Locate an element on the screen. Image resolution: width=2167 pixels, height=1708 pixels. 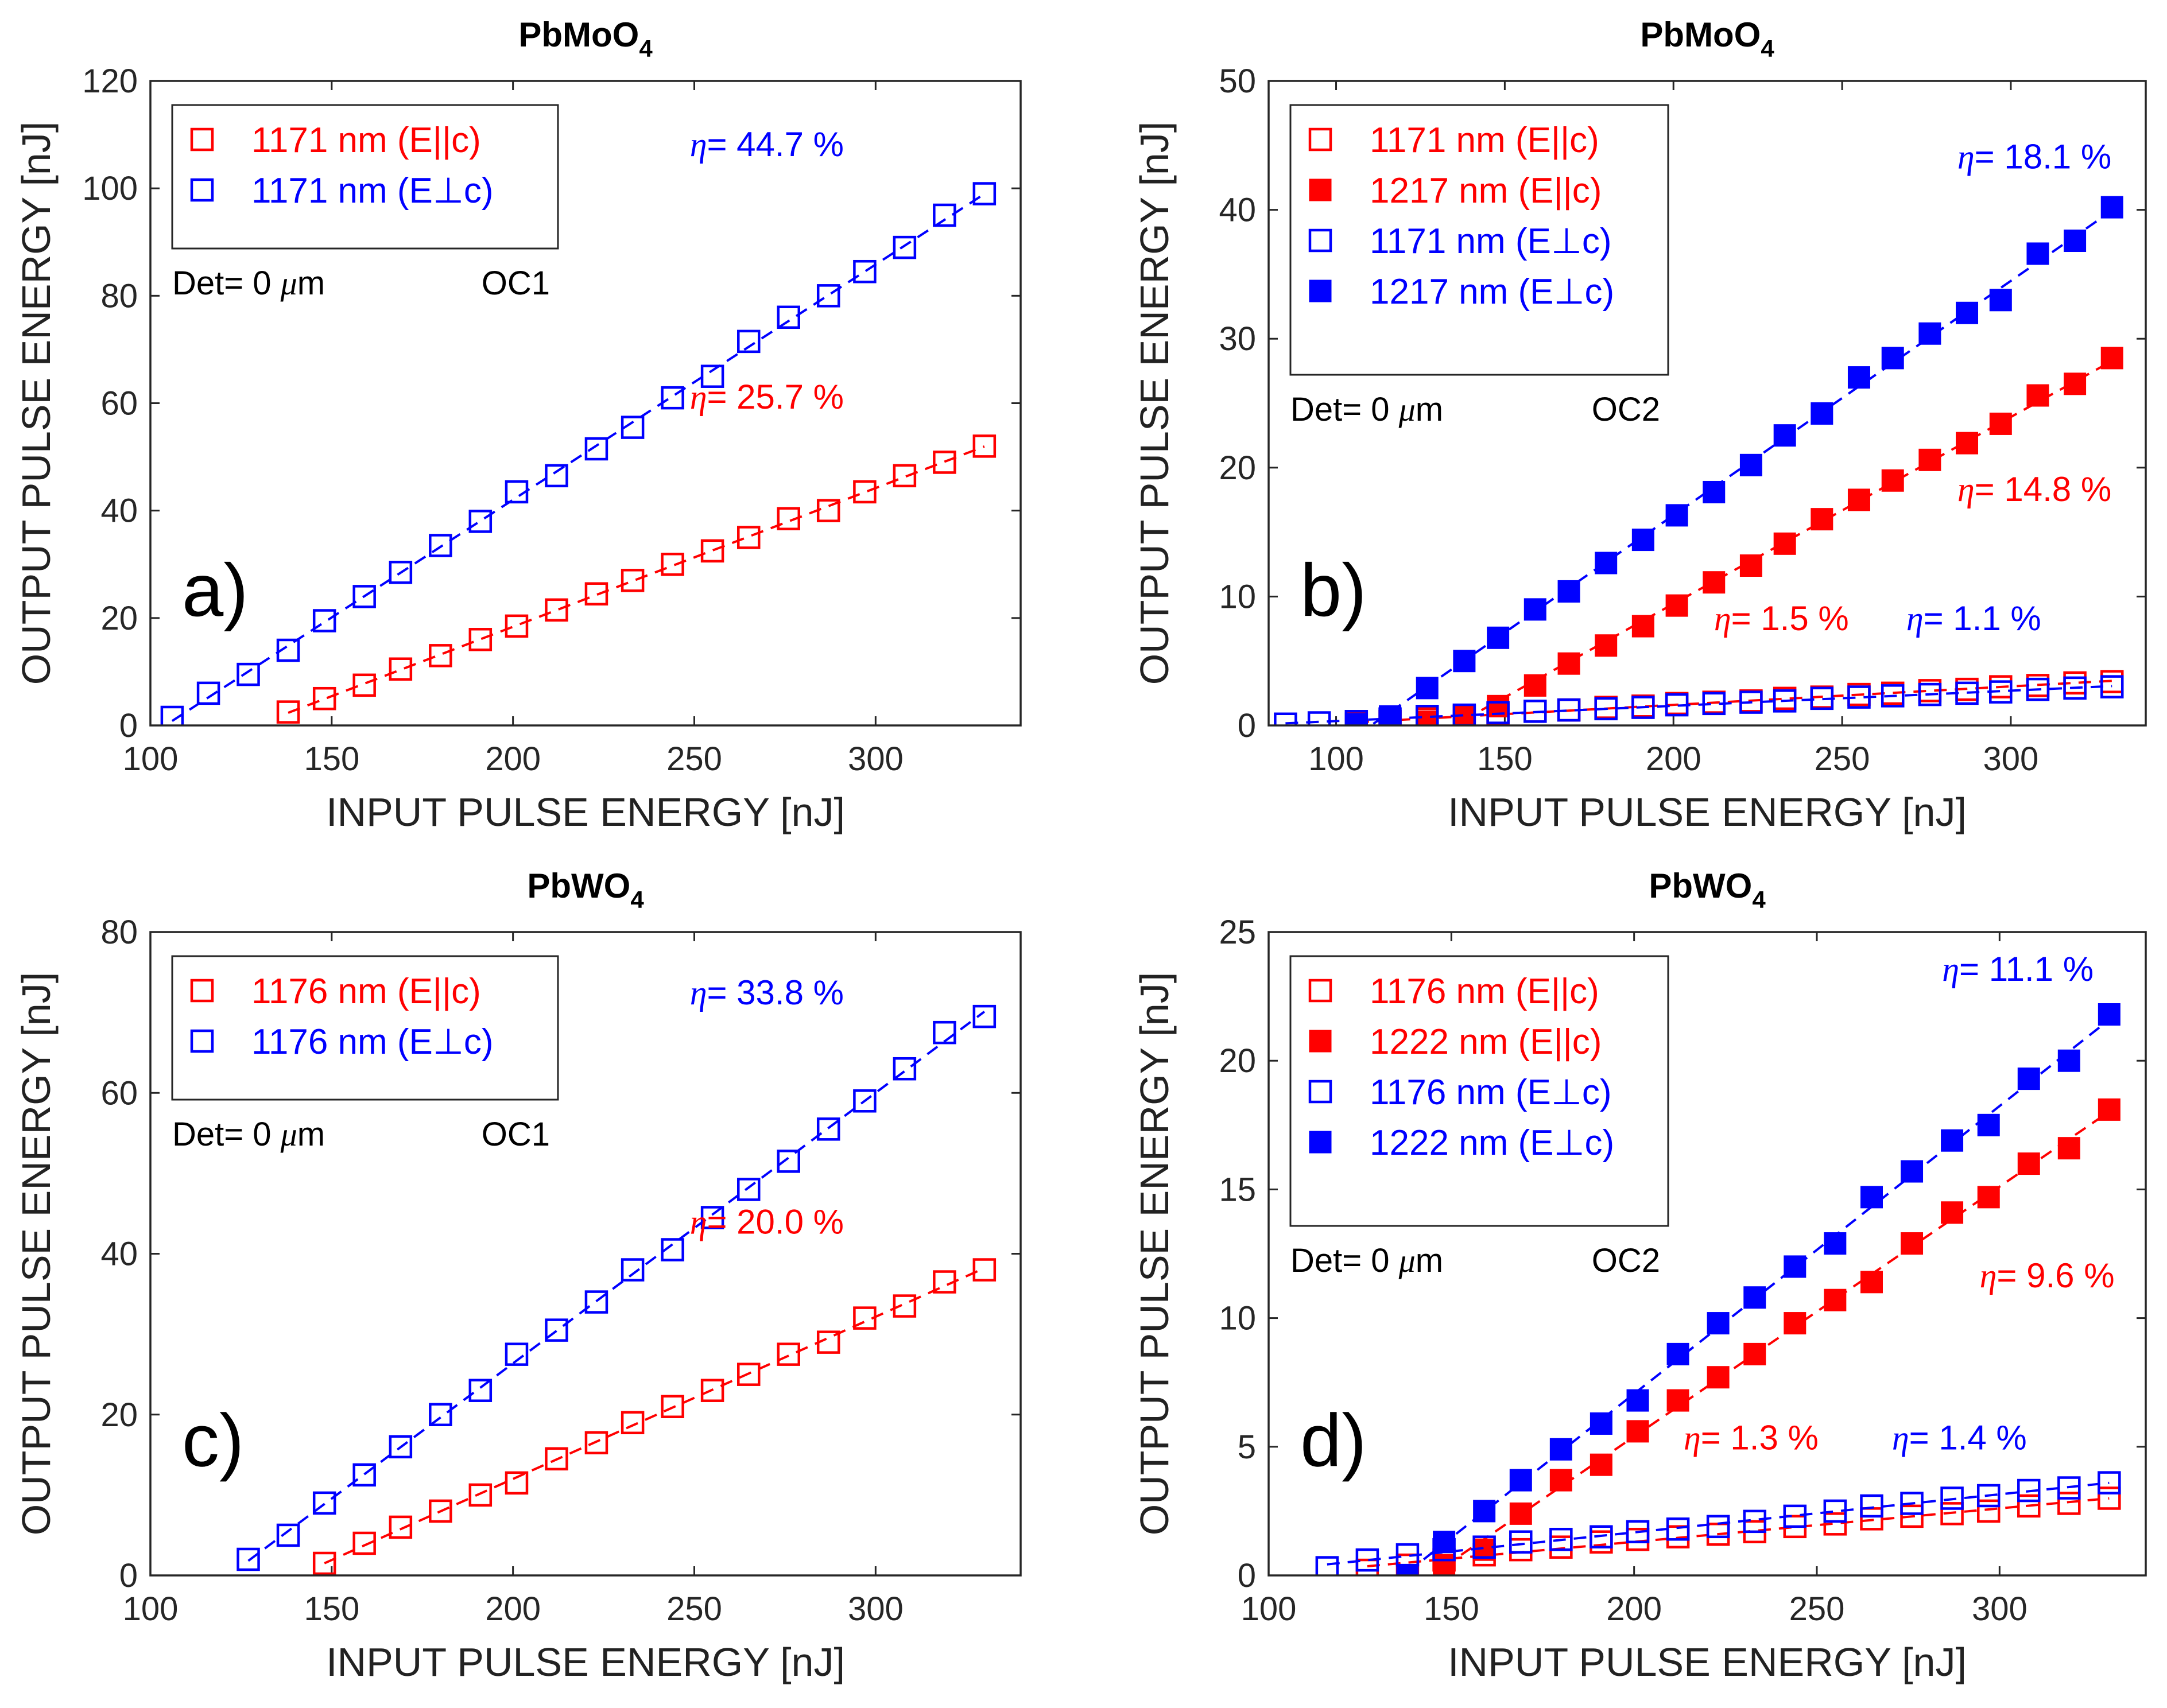
y-tick-label: 120 is located at coordinates (110, 81).